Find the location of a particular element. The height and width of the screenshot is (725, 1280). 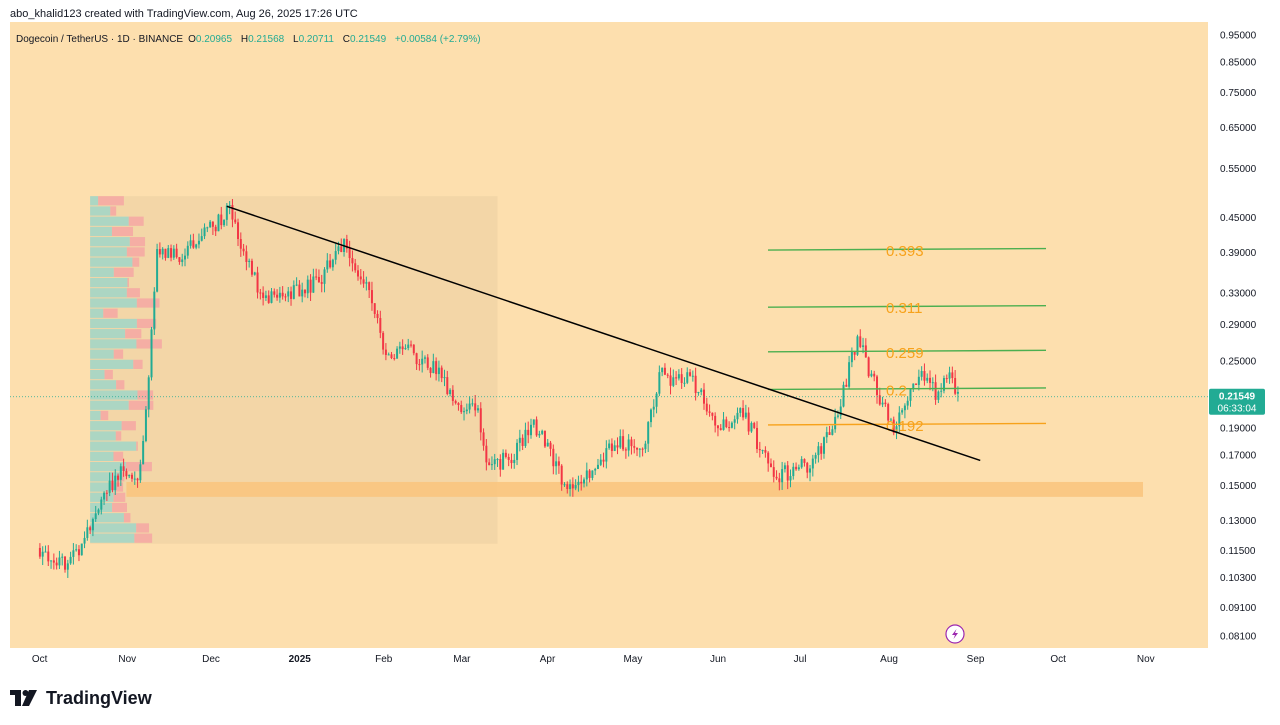

time-tick-label: Dec is located at coordinates (211, 659).